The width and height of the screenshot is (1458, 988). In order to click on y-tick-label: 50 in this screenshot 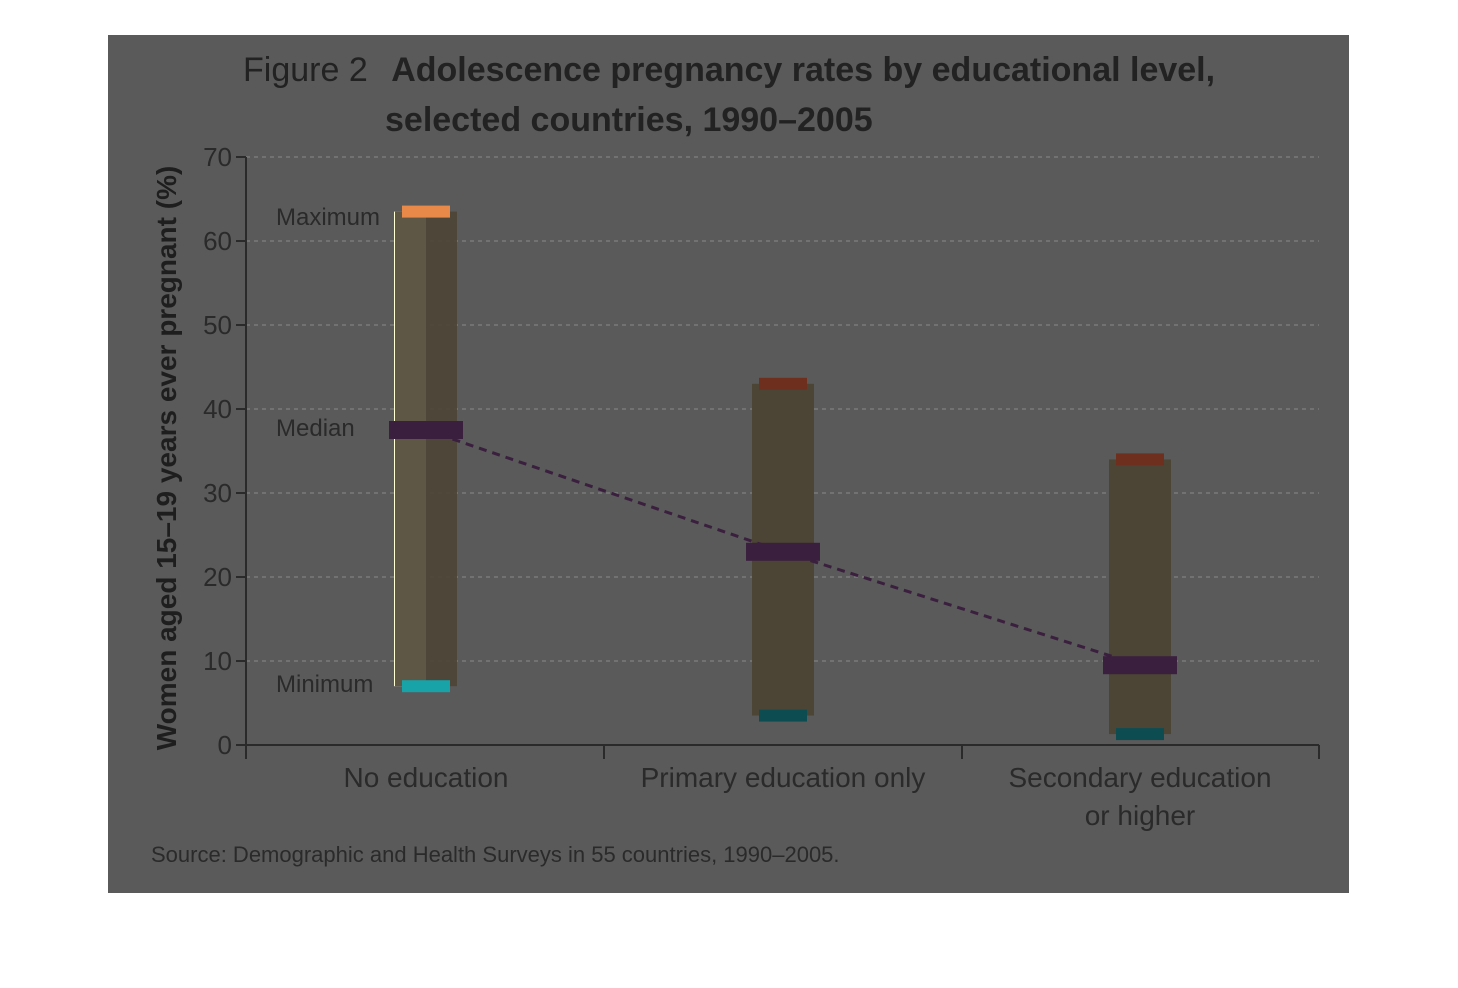, I will do `click(217, 325)`.